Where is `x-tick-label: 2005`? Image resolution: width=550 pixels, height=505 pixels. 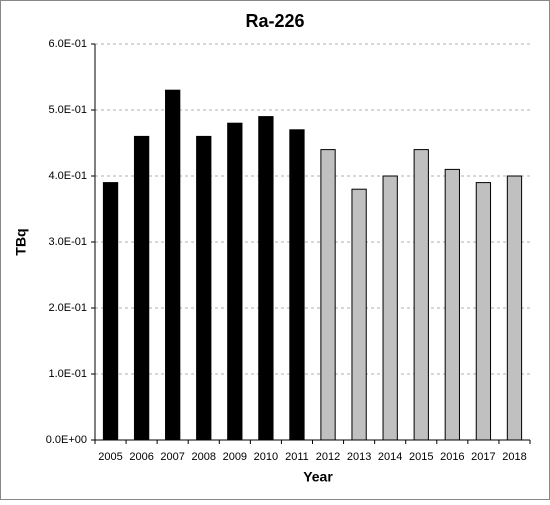
x-tick-label: 2005 is located at coordinates (110, 457).